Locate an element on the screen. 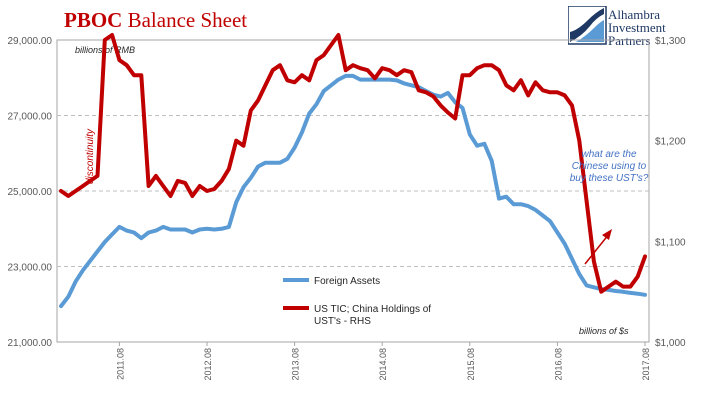 The image size is (705, 401). x-tick-label: 2011.08 is located at coordinates (120, 364).